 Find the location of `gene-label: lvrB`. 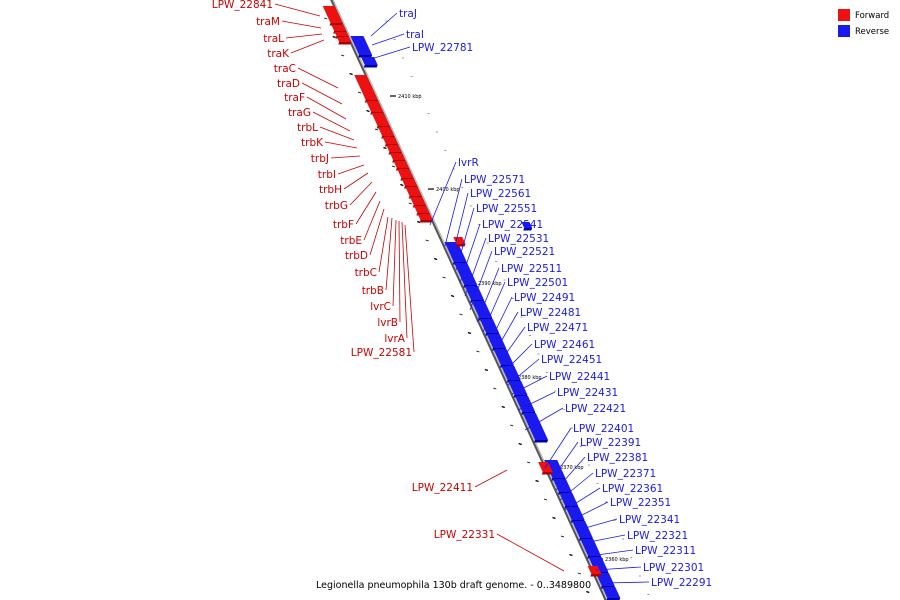

gene-label: lvrB is located at coordinates (387, 323).